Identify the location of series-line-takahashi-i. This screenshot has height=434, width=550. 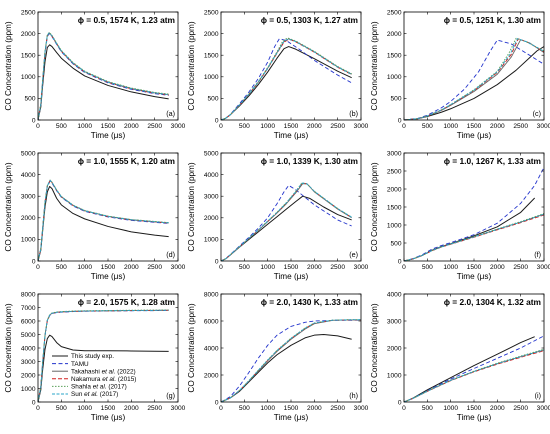
(474, 375).